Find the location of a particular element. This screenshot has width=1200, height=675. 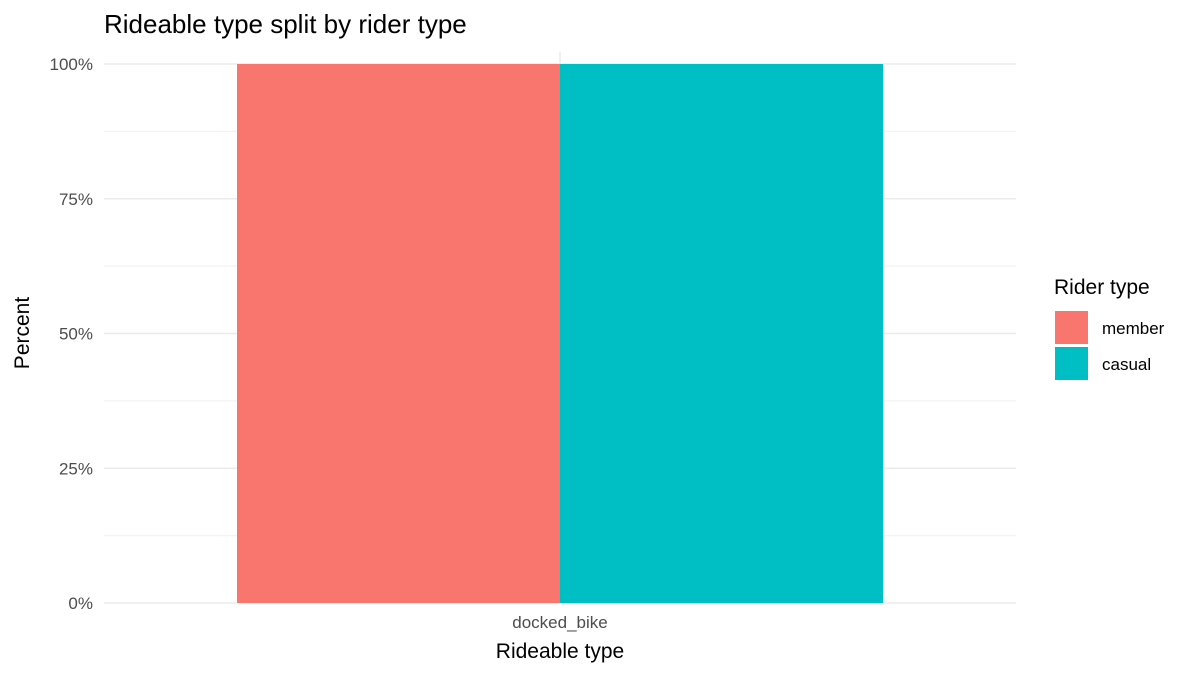

y-tick-label: 100% is located at coordinates (71, 64).